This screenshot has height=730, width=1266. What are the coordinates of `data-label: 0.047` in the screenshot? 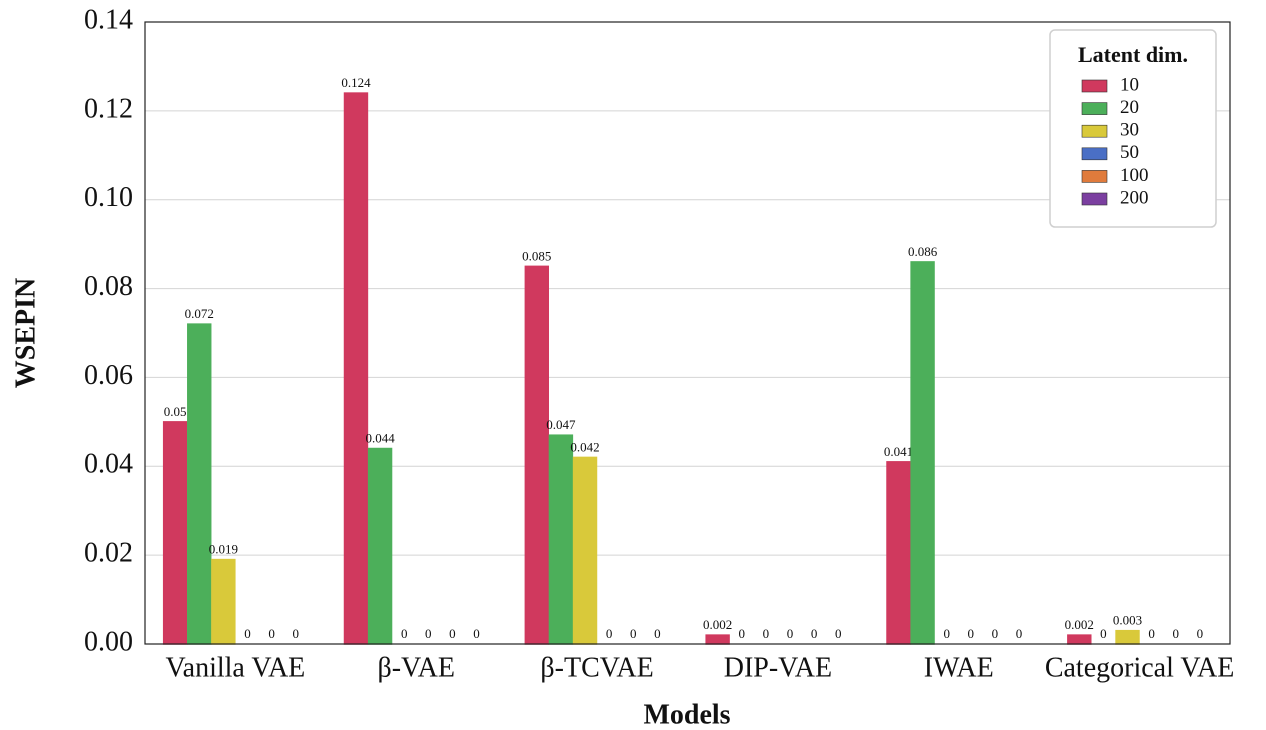 It's located at (561, 424).